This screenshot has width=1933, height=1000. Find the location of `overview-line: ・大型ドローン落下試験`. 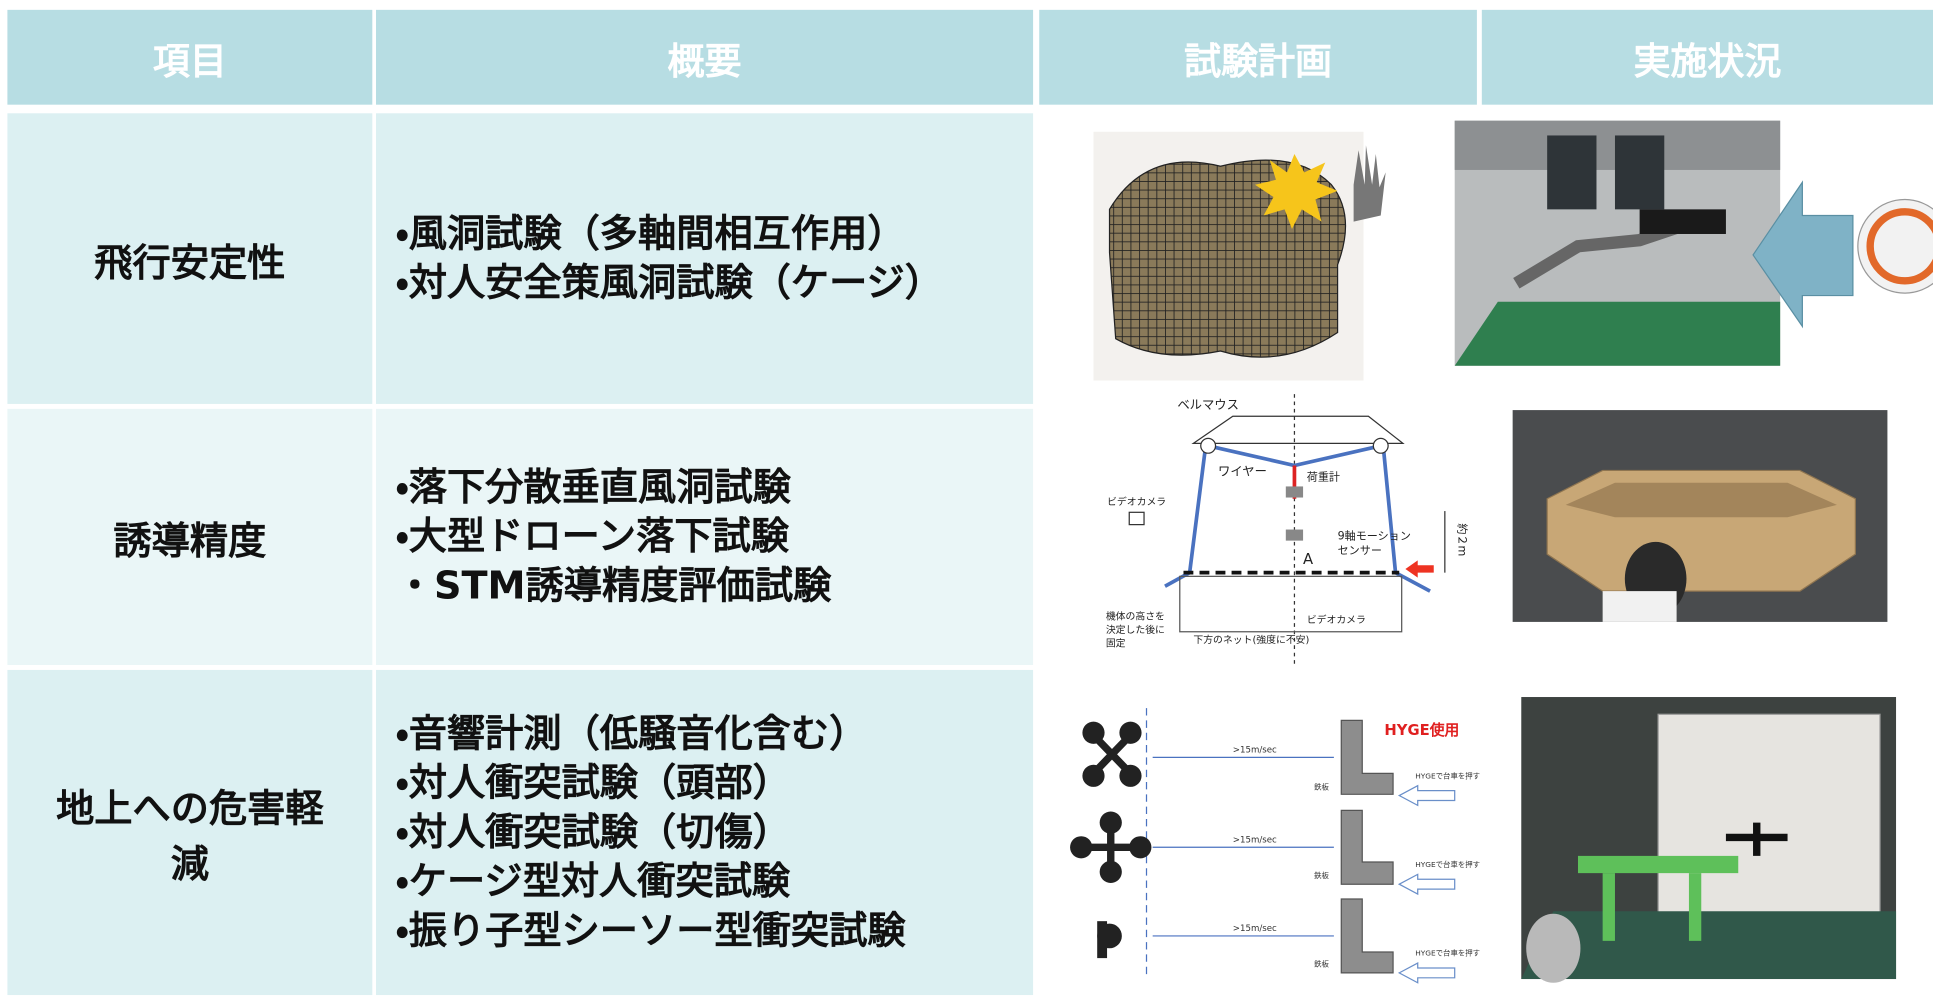

overview-line: ・大型ドローン落下試験 is located at coordinates (592, 537).